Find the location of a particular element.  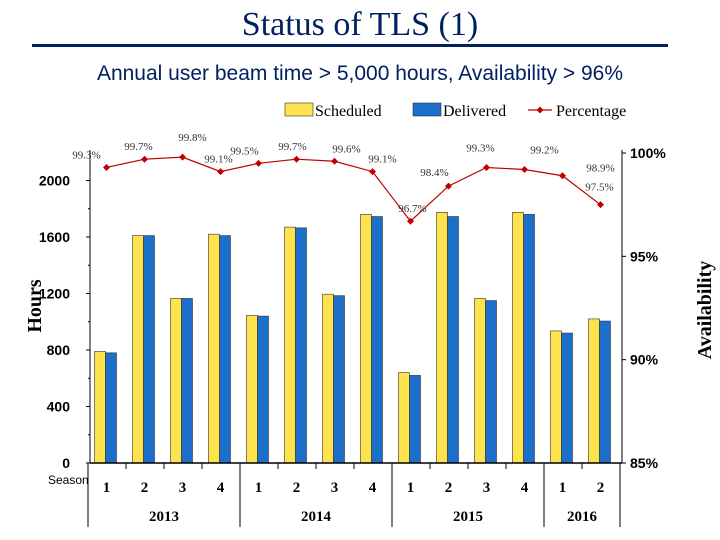

legend-label: Percentage is located at coordinates (591, 111).